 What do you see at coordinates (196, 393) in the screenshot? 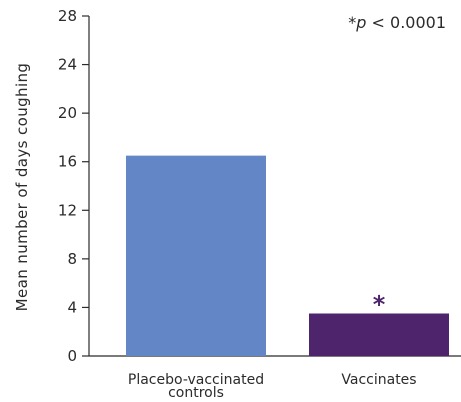
I see `x-tick-label: controls` at bounding box center [196, 393].